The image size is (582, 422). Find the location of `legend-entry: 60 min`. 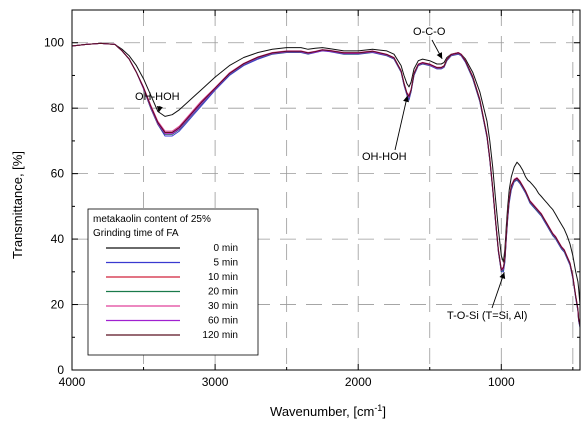

legend-entry: 60 min is located at coordinates (223, 321).